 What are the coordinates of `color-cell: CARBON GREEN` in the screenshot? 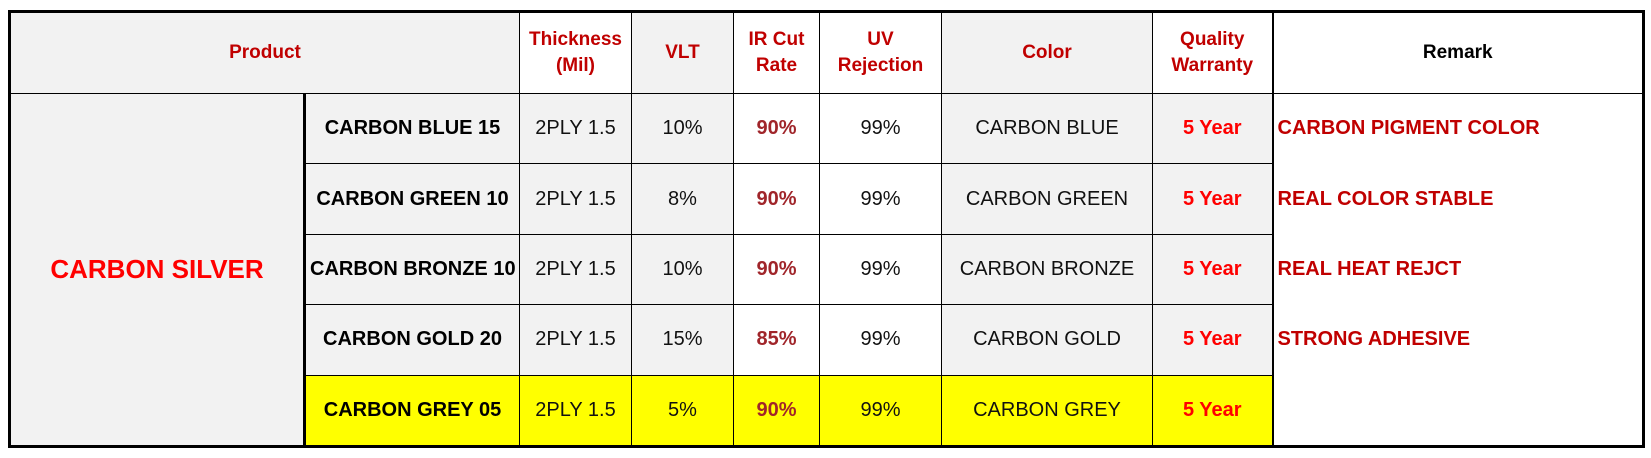 It's located at (1047, 199).